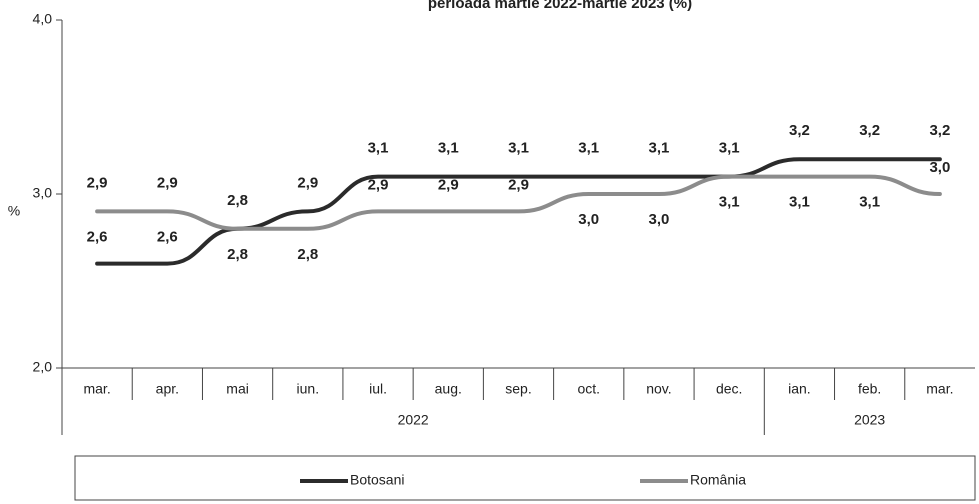  Describe the element at coordinates (718, 480) in the screenshot. I see `legend-label: România` at that location.